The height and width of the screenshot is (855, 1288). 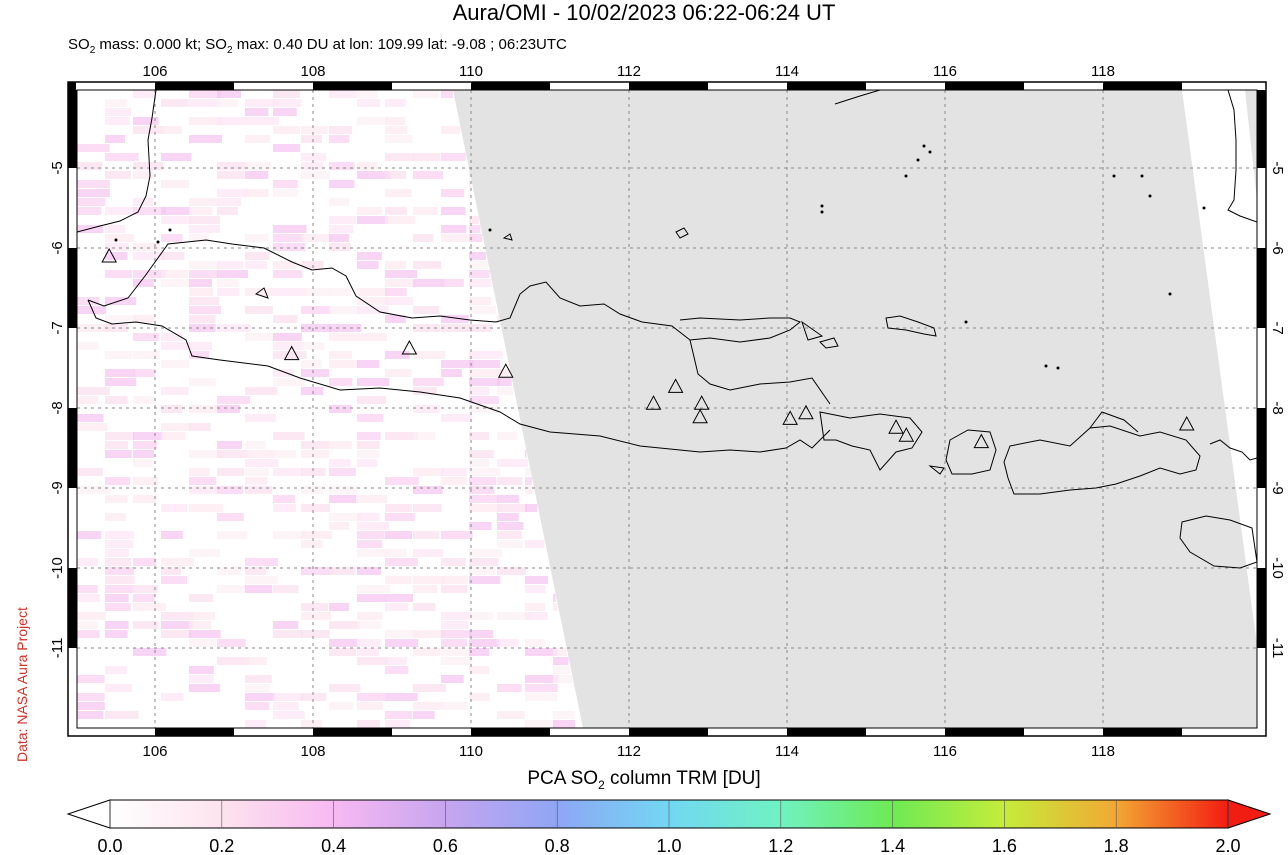 I want to click on colorbar-title: PCA SO2 column TRM [DU], so click(x=644, y=780).